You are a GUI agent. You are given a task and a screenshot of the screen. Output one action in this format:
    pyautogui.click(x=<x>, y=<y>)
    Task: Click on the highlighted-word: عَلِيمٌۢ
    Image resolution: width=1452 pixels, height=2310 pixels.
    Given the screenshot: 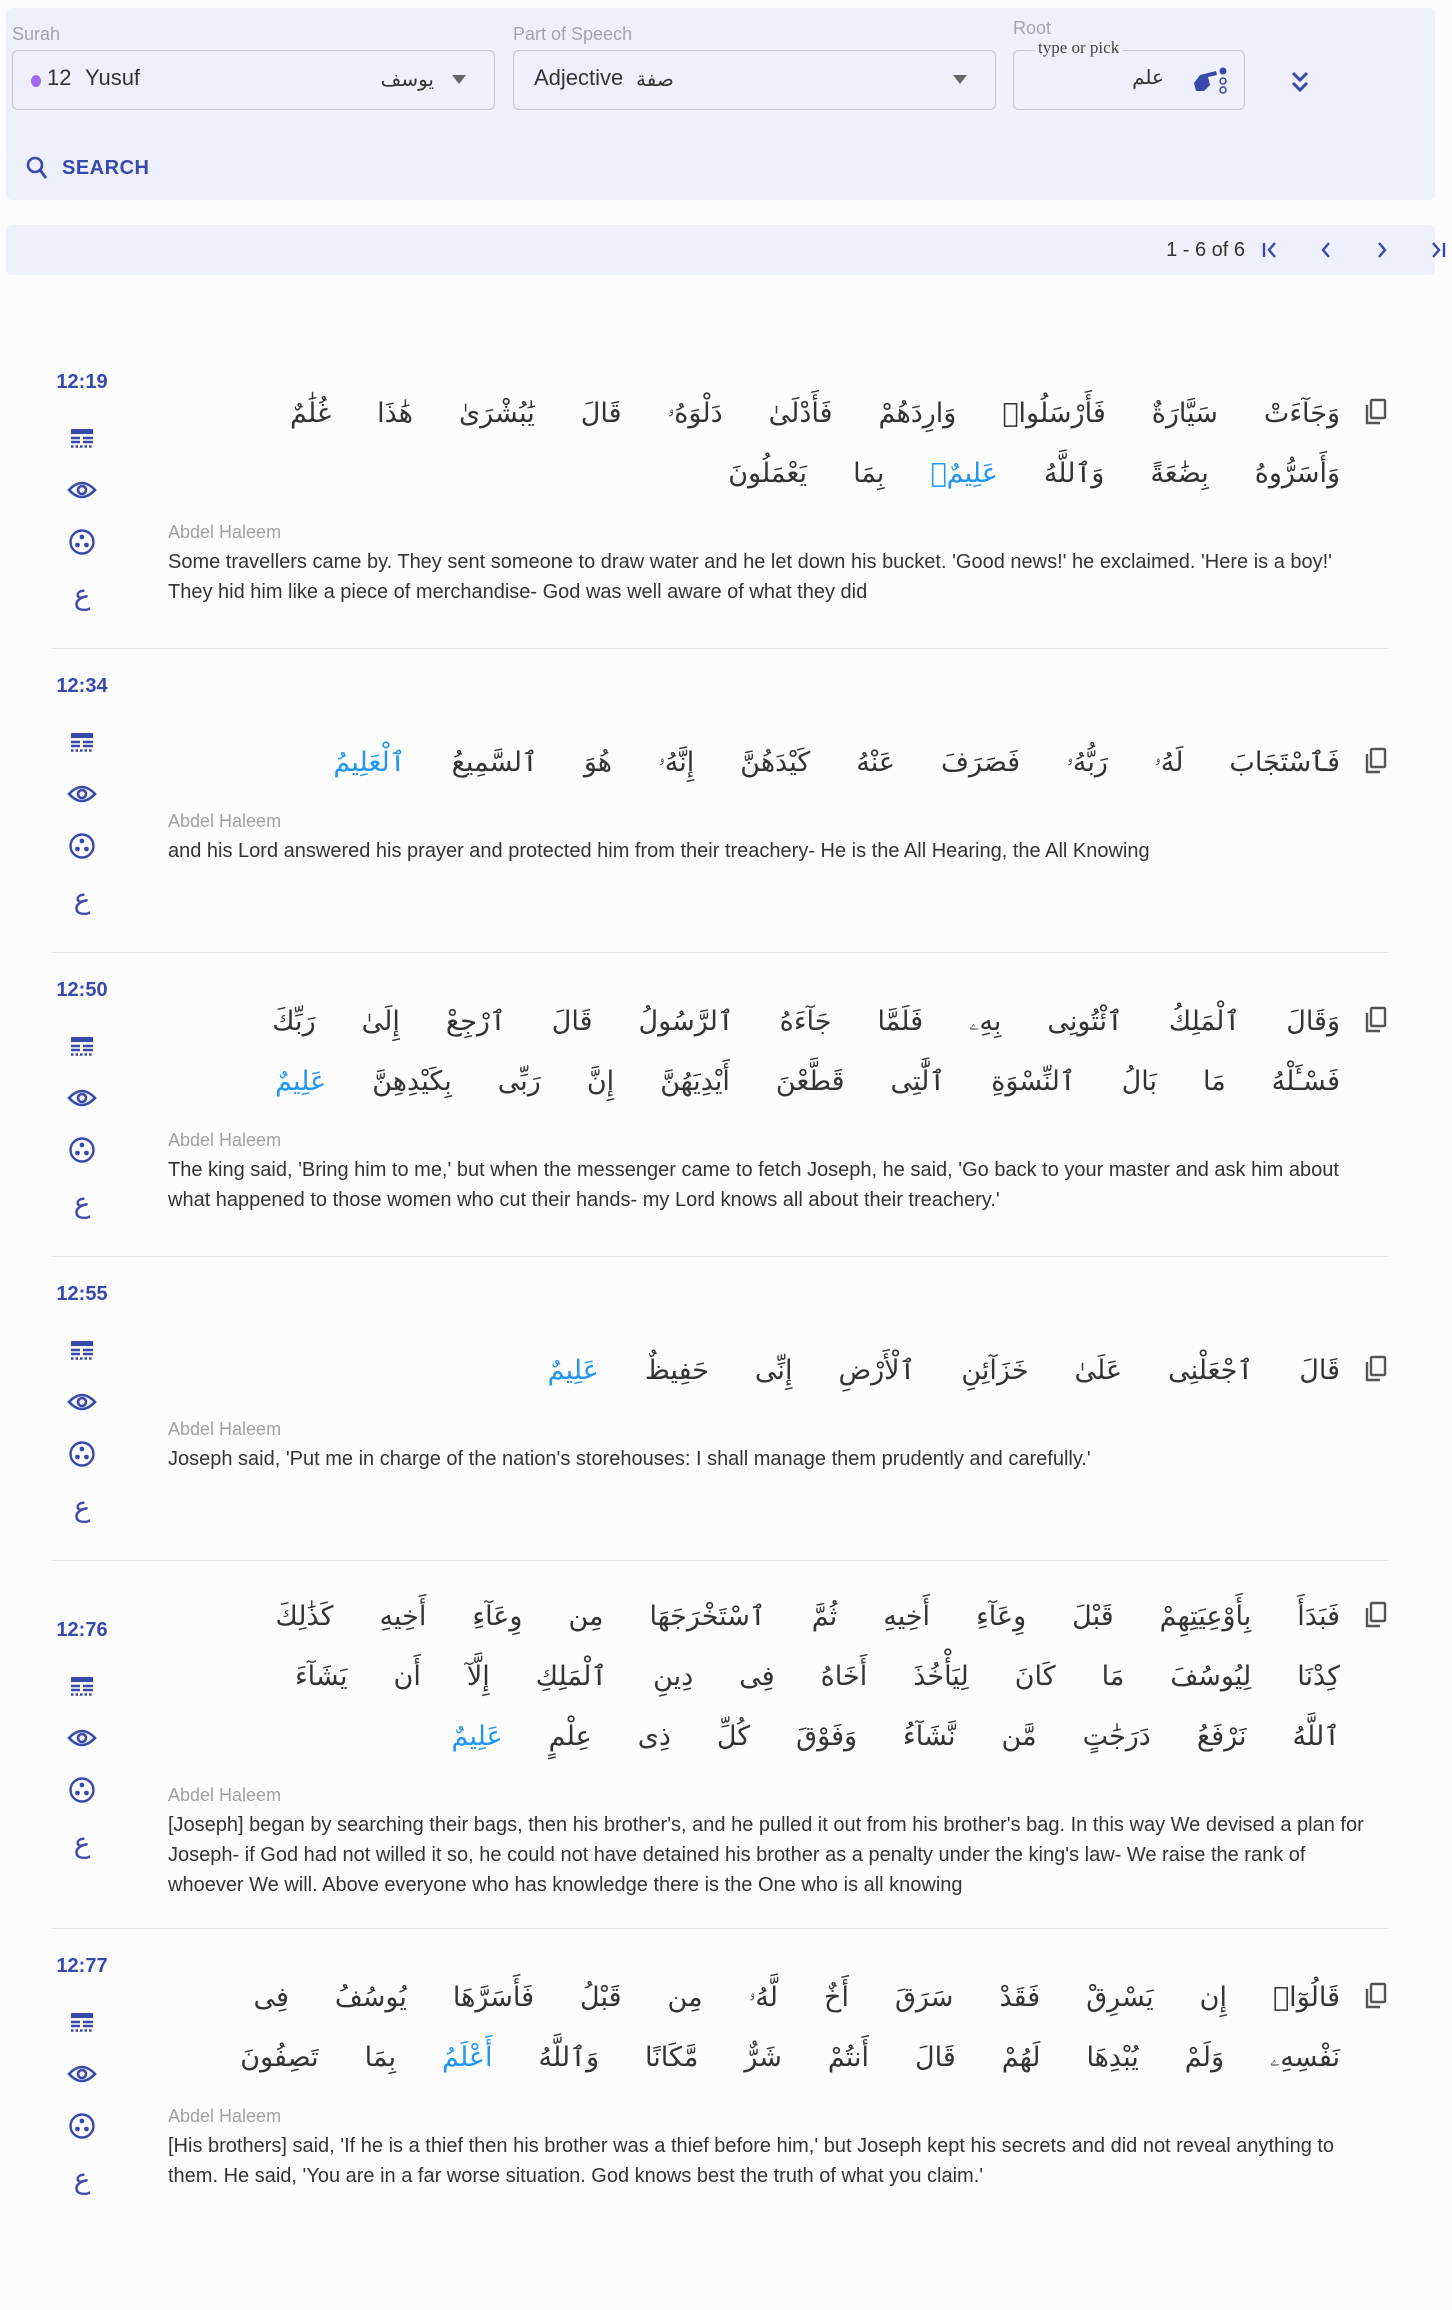 What is the action you would take?
    pyautogui.click(x=964, y=473)
    